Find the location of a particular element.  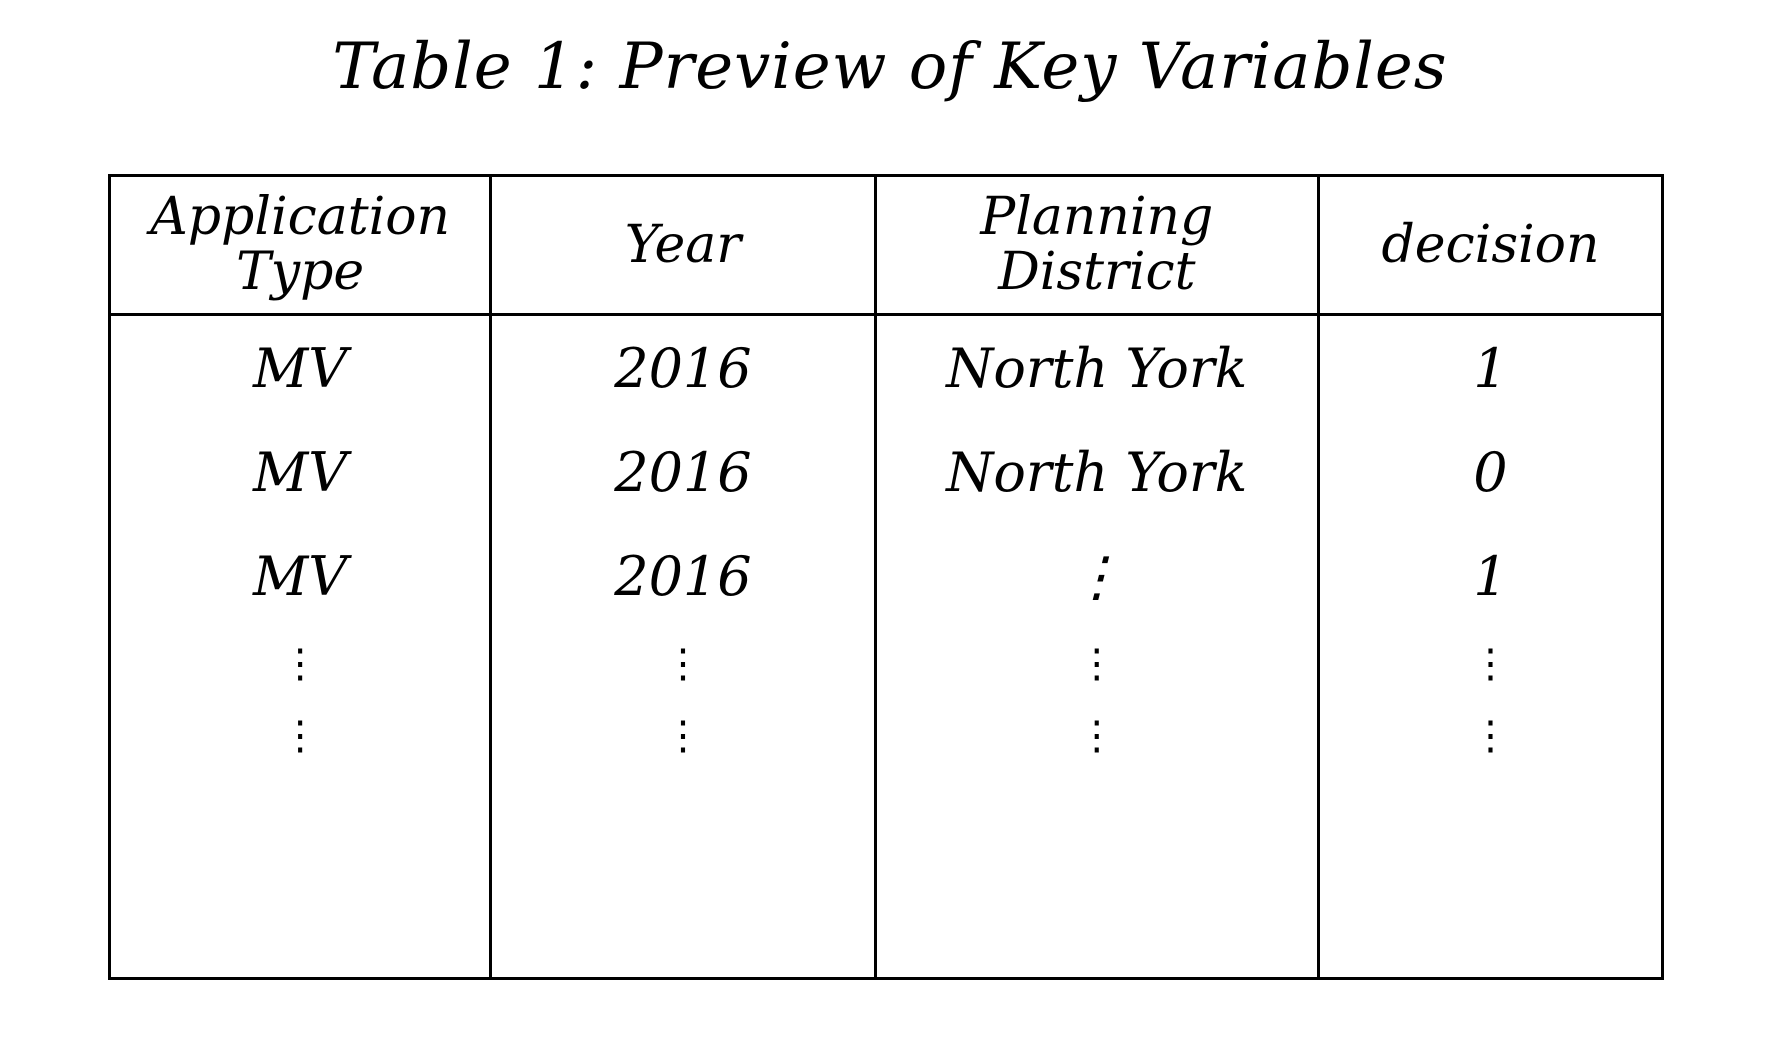

table-row: MV 2016 ⋮ 1 is located at coordinates (886, 576).